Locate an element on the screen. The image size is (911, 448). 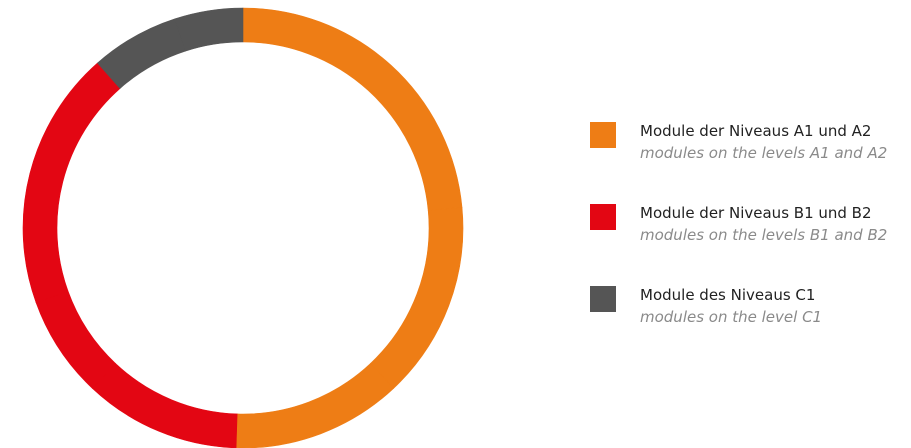
legend-sublabel-c1: modules on the level C1 is located at coordinates (731, 317).